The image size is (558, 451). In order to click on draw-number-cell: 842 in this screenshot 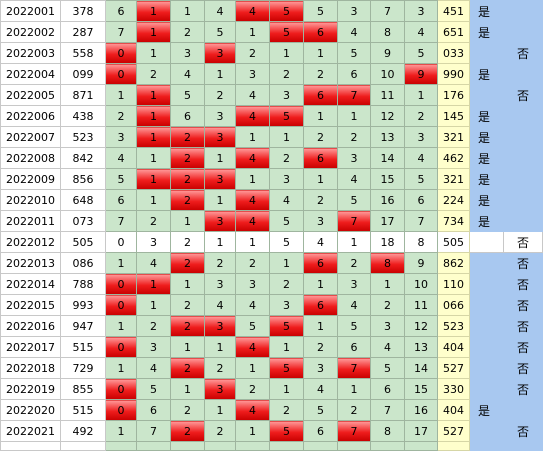, I will do `click(83, 158)`.